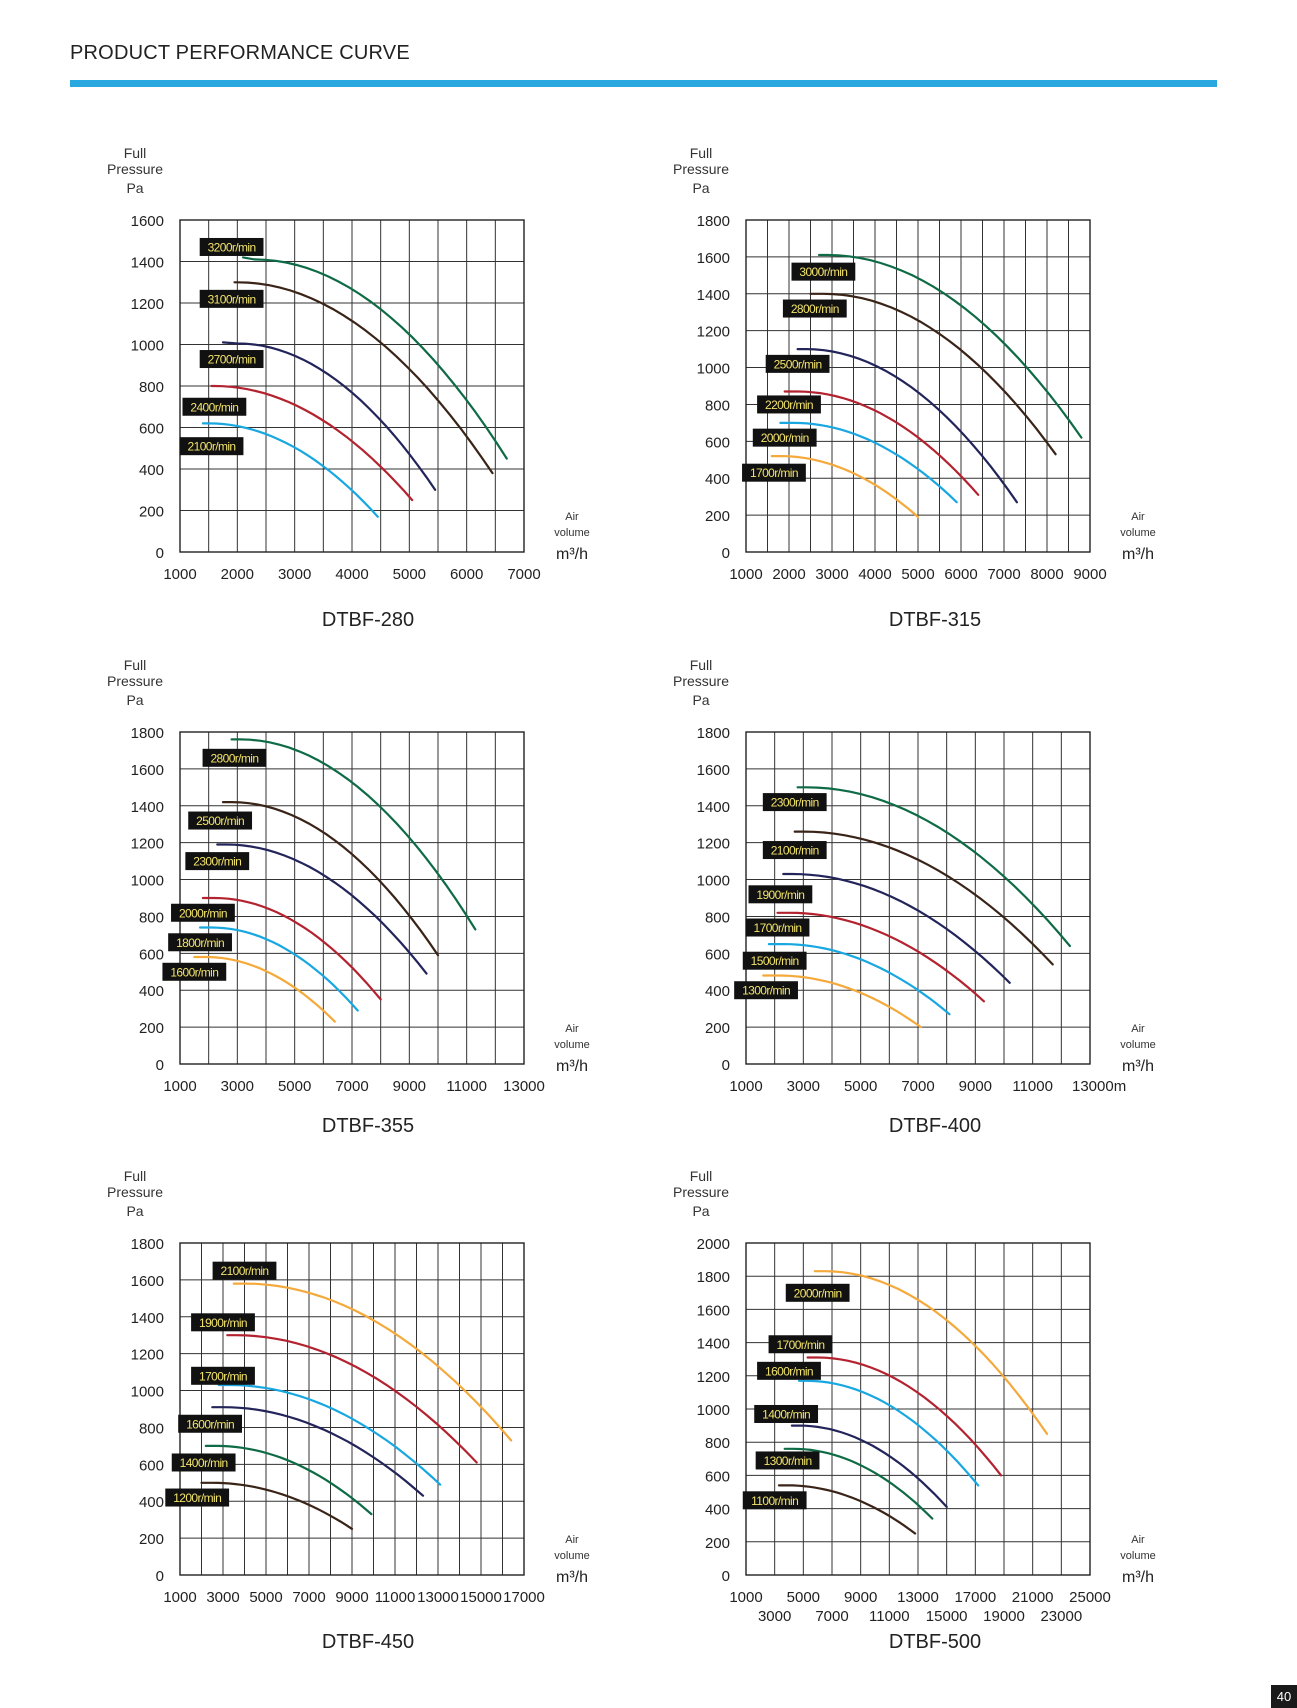  Describe the element at coordinates (935, 1126) in the screenshot. I see `model-label: DTBF-400` at that location.